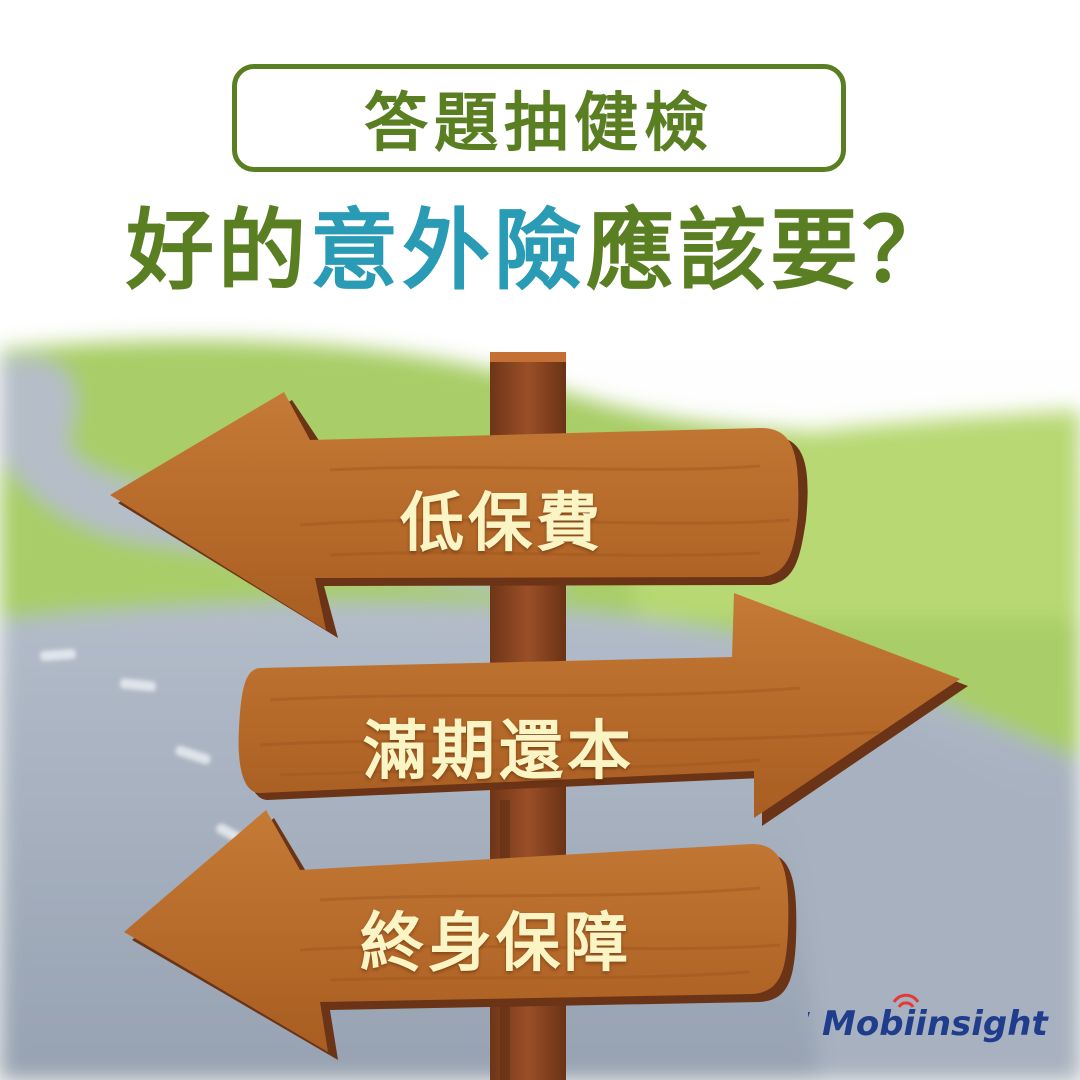 This screenshot has height=1080, width=1080. What do you see at coordinates (935, 1024) in the screenshot?
I see `brand-logo-text: Mobiinsight` at bounding box center [935, 1024].